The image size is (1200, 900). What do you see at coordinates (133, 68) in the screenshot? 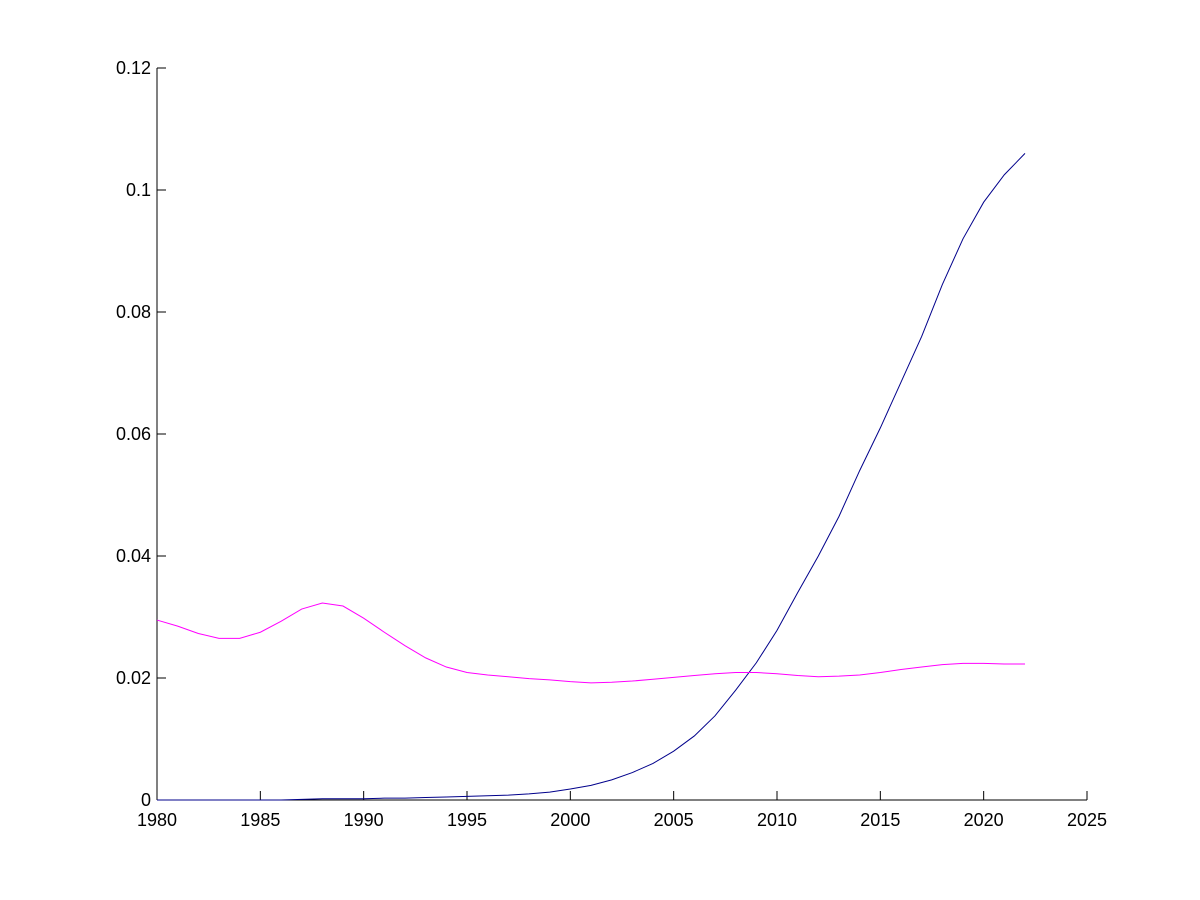
I see `y-tick-label: 0.12` at bounding box center [133, 68].